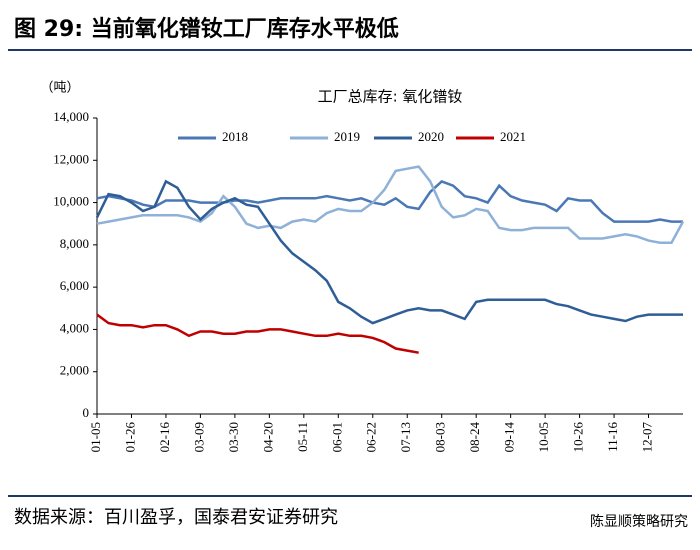 The height and width of the screenshot is (550, 700). I want to click on x-tick-label: 01-26, so click(129, 437).